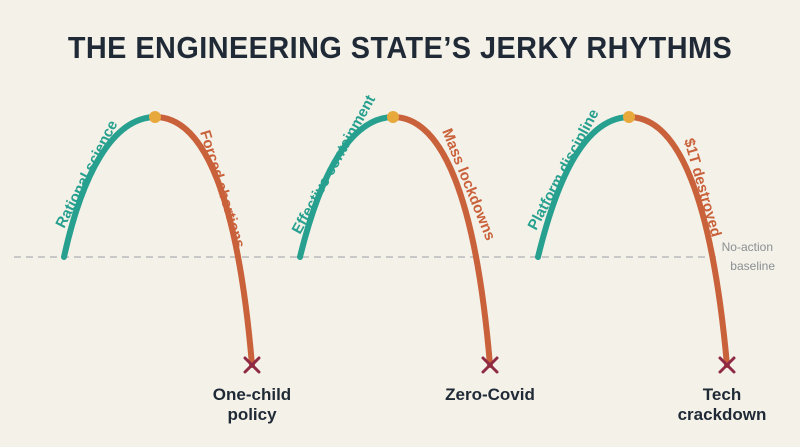 This screenshot has height=447, width=800. Describe the element at coordinates (252, 414) in the screenshot. I see `policy-label-line2: policy` at that location.